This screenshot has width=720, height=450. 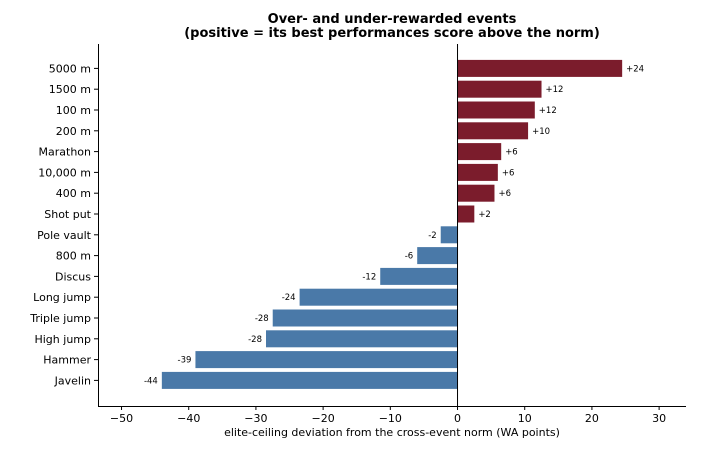 What do you see at coordinates (73, 131) in the screenshot?
I see `y-tick-label: 200 m` at bounding box center [73, 131].